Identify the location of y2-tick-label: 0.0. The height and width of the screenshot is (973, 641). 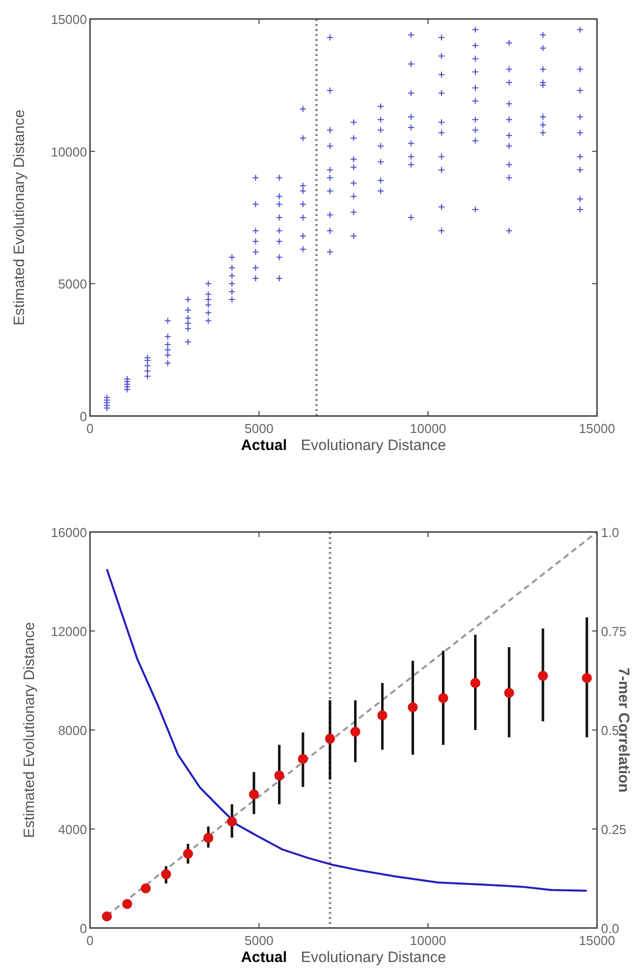
(610, 928).